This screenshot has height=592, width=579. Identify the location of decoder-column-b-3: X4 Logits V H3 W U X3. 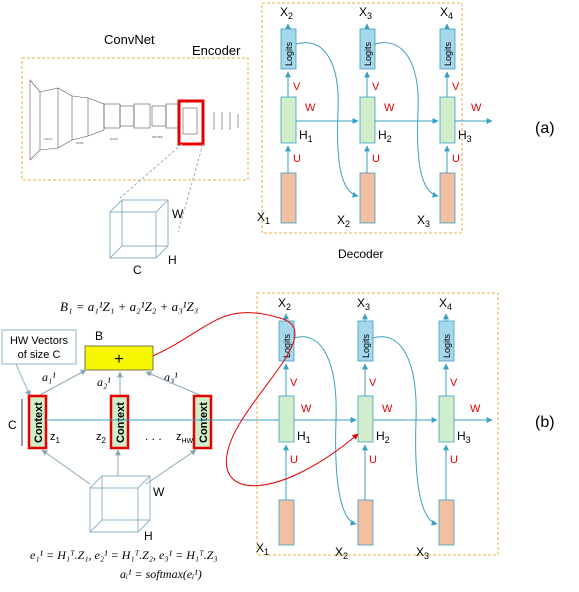
(448, 428).